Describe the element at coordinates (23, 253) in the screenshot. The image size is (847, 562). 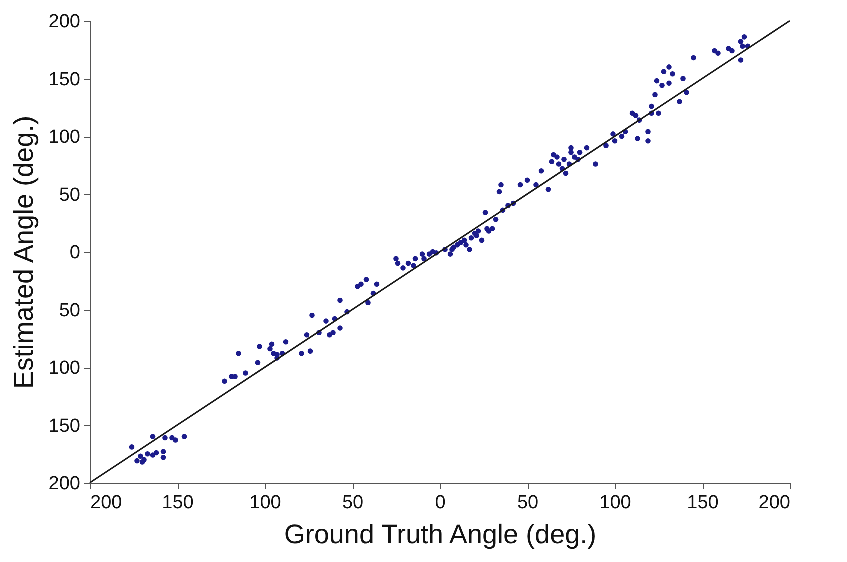
I see `y-axis-title: Estimated Angle (deg.)` at that location.